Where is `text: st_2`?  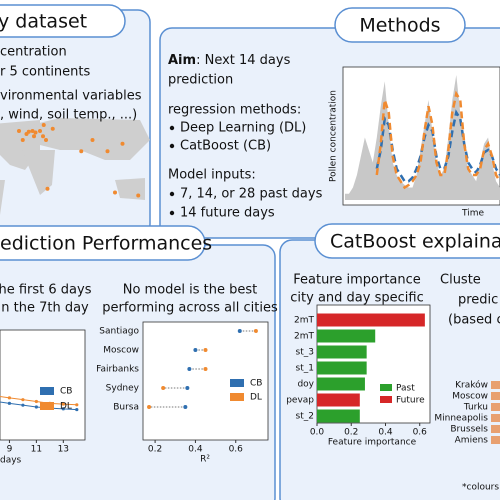 text: st_2 is located at coordinates (305, 417).